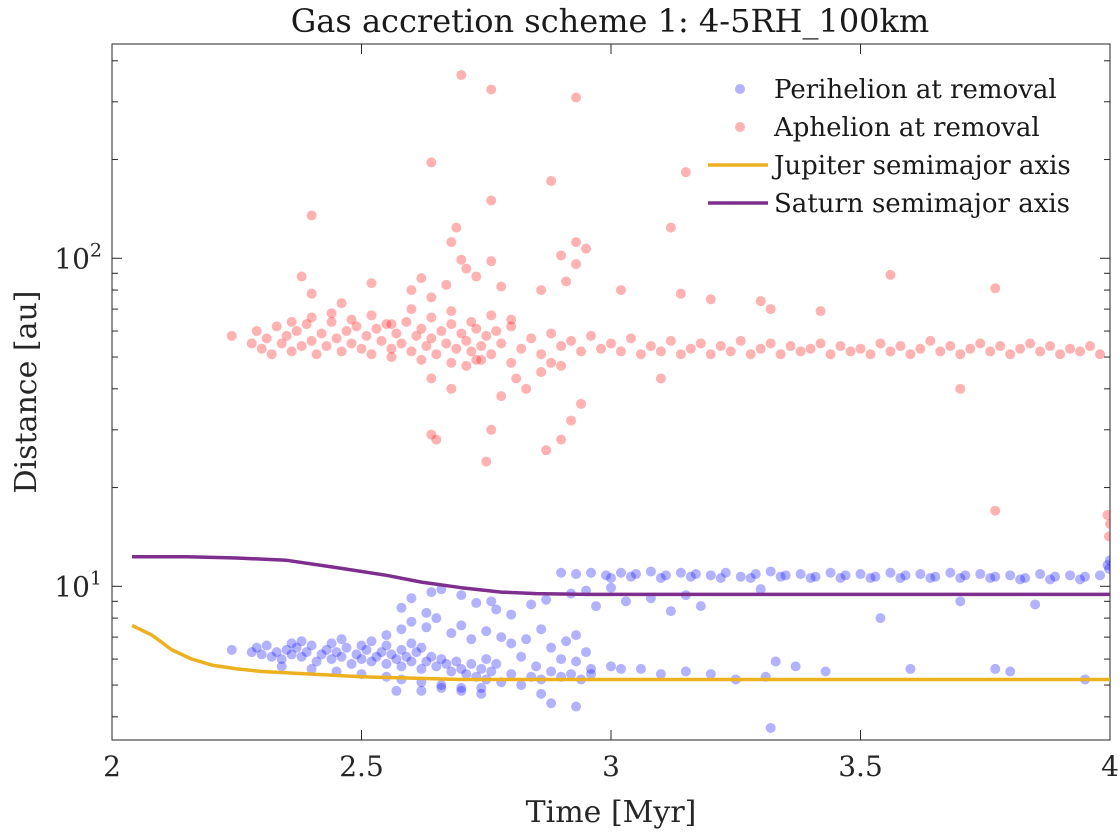 The width and height of the screenshot is (1120, 840). What do you see at coordinates (112, 766) in the screenshot?
I see `x-tick-label: 2` at bounding box center [112, 766].